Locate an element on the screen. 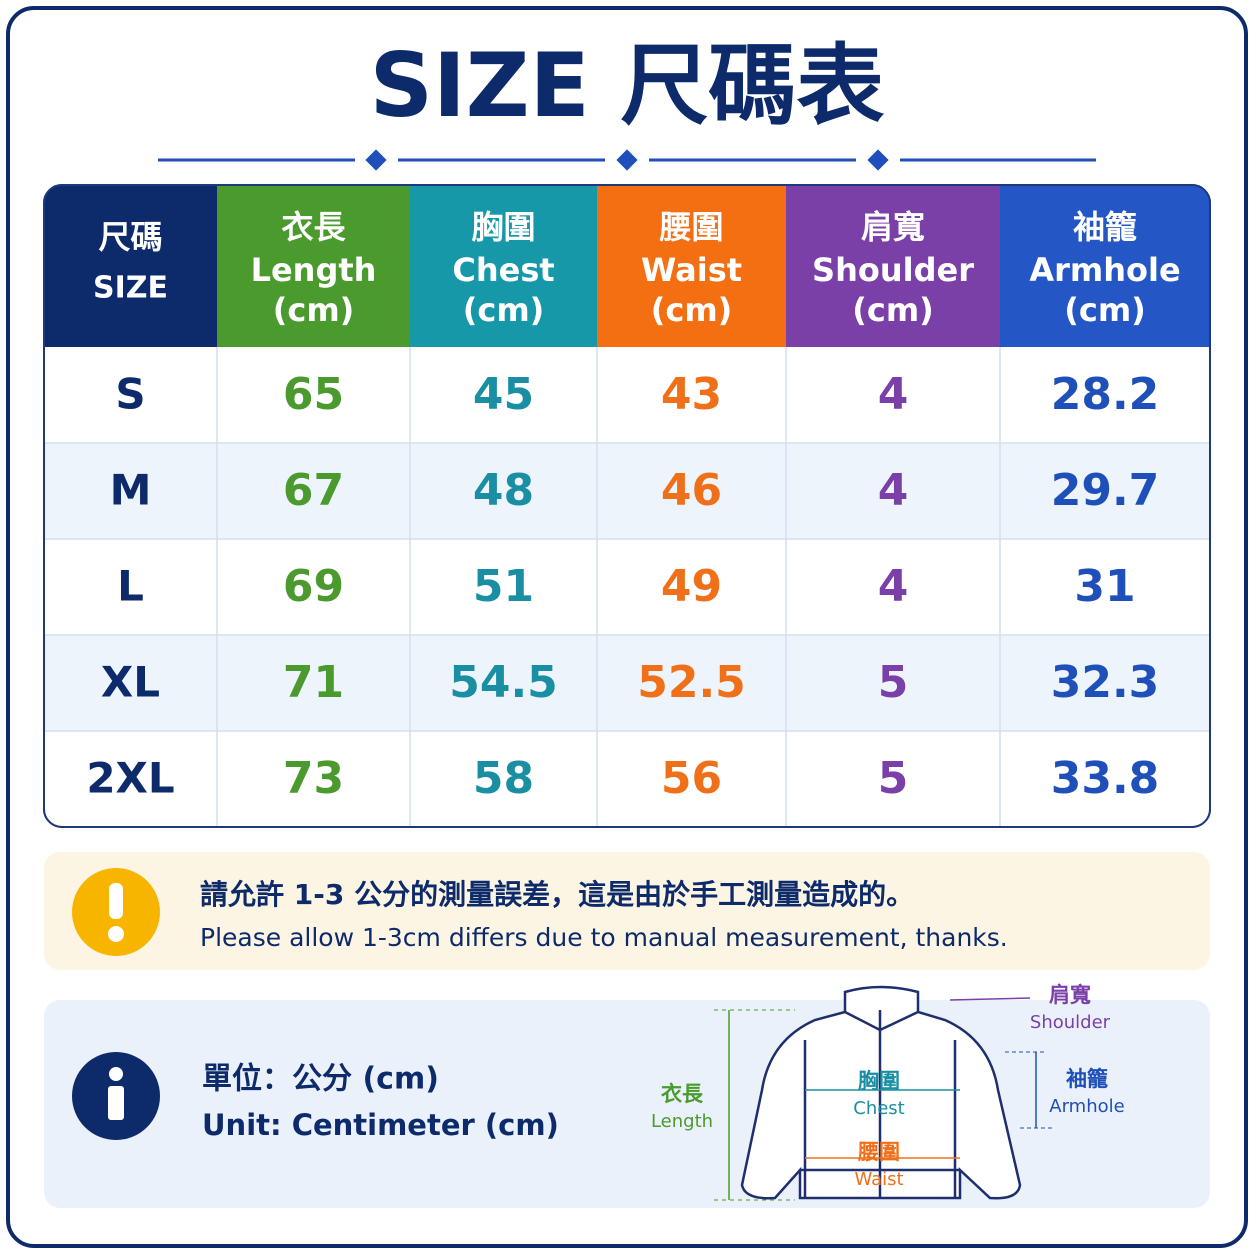 The image size is (1254, 1254). measurement: 54.5 is located at coordinates (503, 682).